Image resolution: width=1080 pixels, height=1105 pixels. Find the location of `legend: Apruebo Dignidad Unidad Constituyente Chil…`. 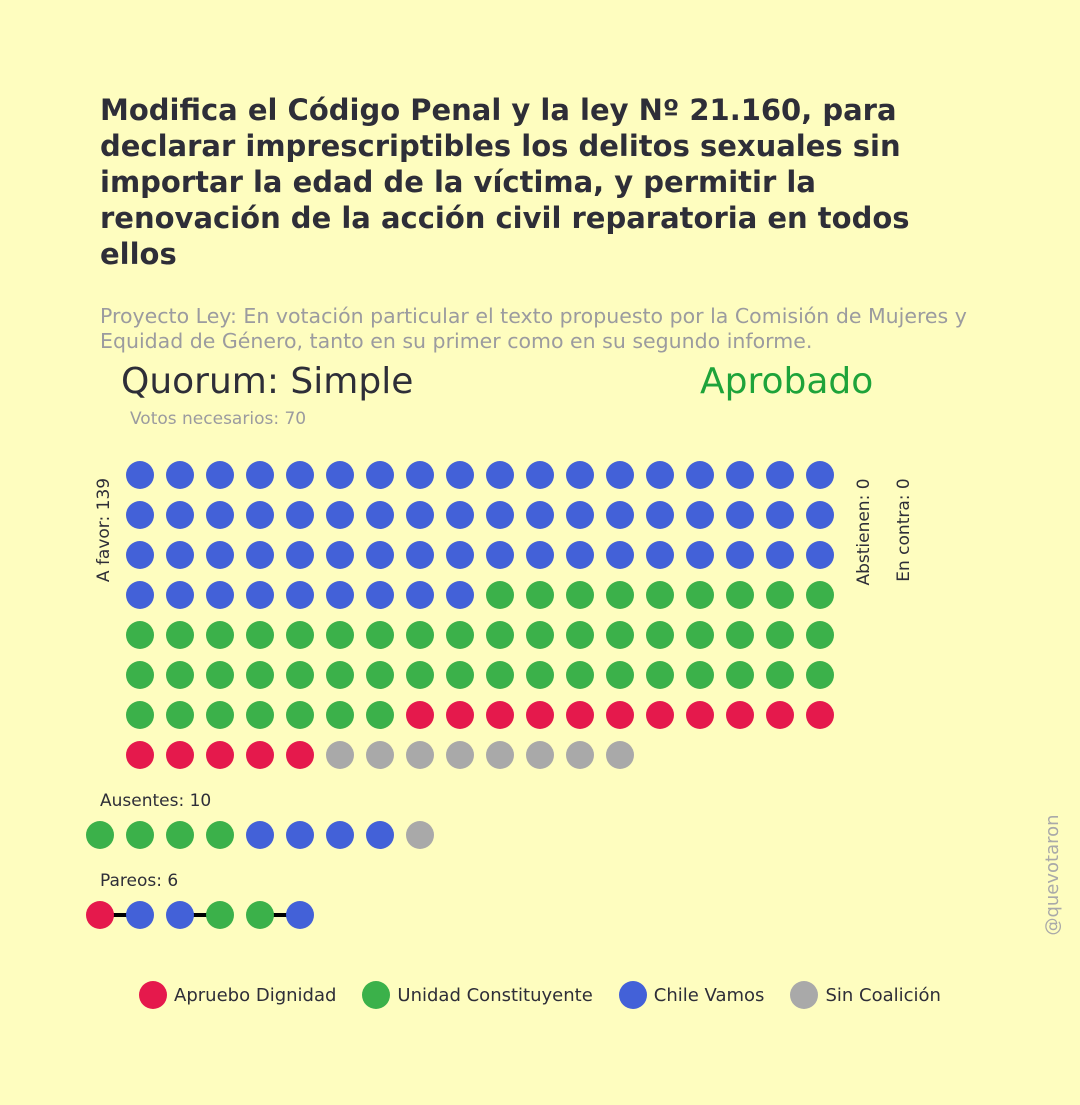

legend: Apruebo Dignidad Unidad Constituyente Chil… is located at coordinates (540, 995).